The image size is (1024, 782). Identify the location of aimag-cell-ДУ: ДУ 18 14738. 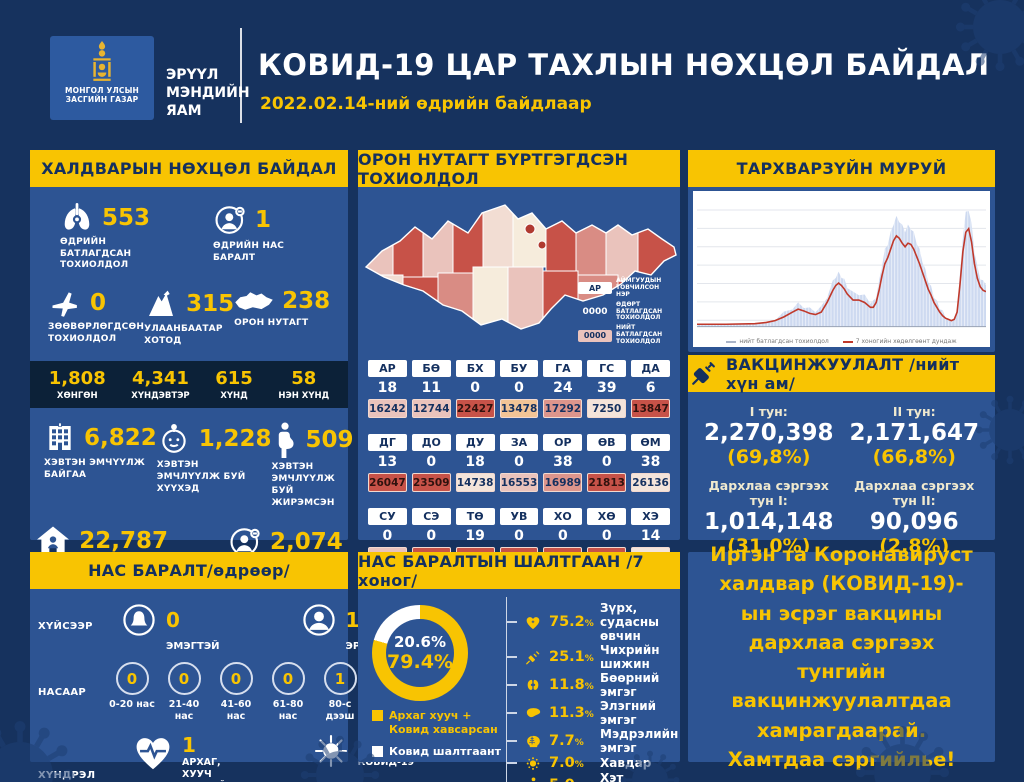
(475, 463).